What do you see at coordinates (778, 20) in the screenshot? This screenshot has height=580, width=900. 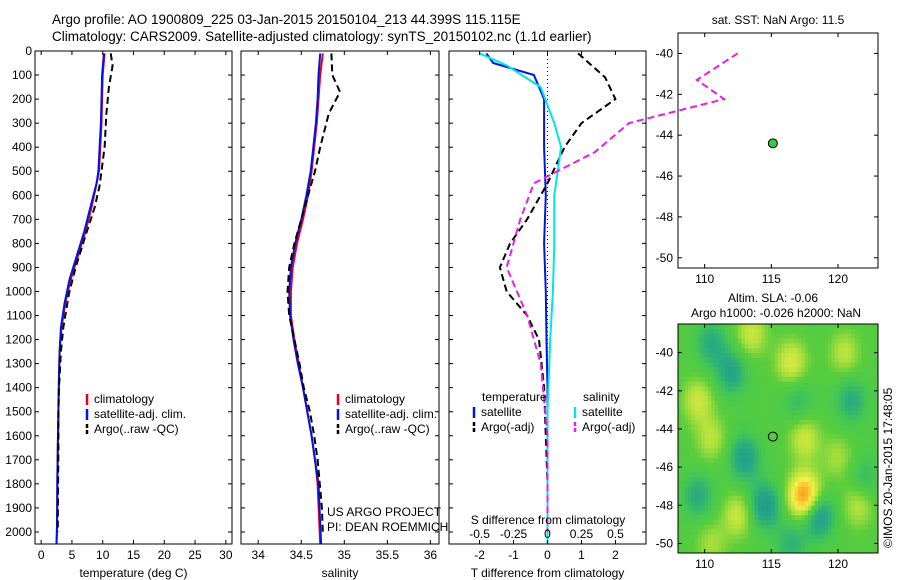 I see `sst-map-title: sat. SST: NaN Argo: 11.5` at bounding box center [778, 20].